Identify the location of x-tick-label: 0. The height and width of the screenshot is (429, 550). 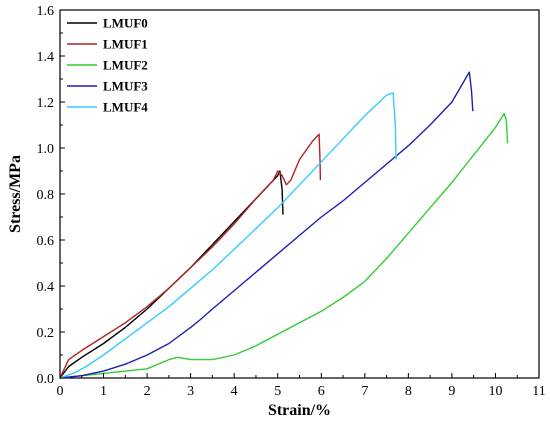
(60, 391).